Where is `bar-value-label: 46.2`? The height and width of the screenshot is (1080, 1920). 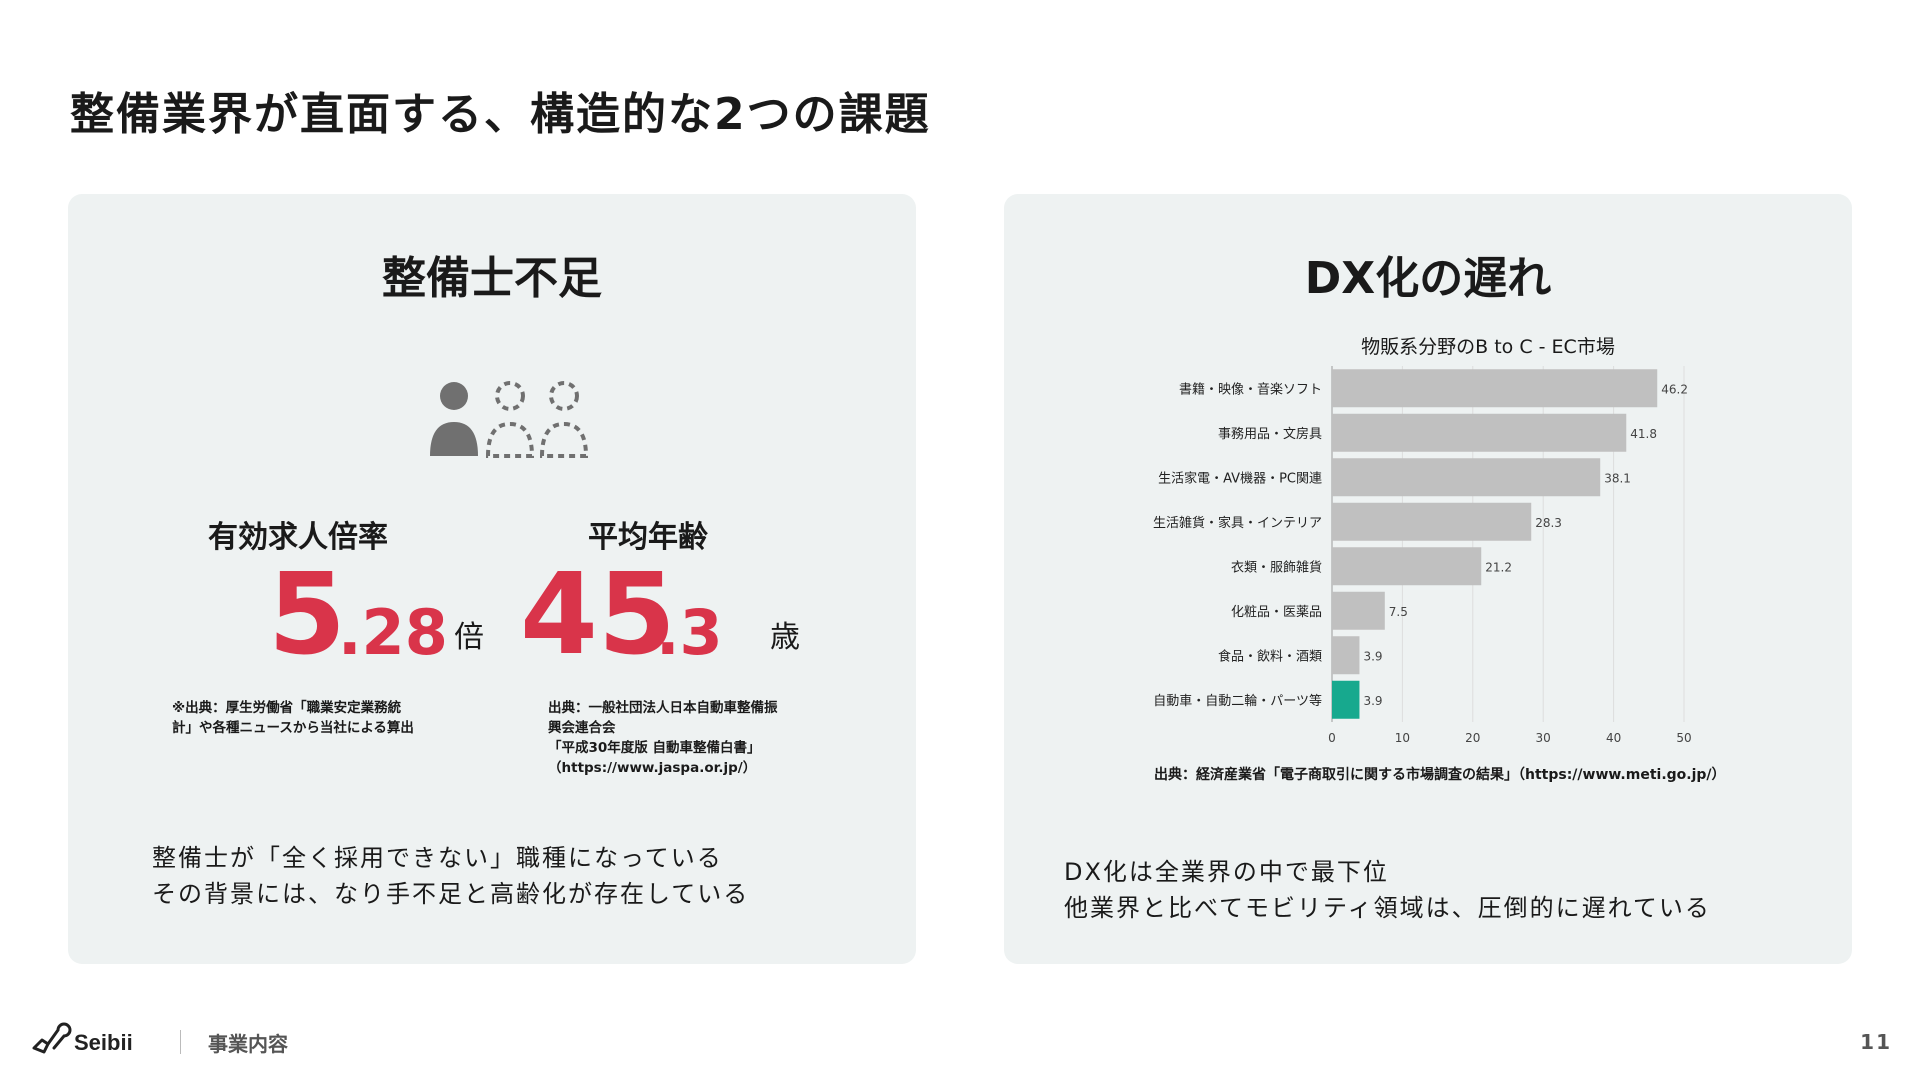
bar-value-label: 46.2 is located at coordinates (1674, 389).